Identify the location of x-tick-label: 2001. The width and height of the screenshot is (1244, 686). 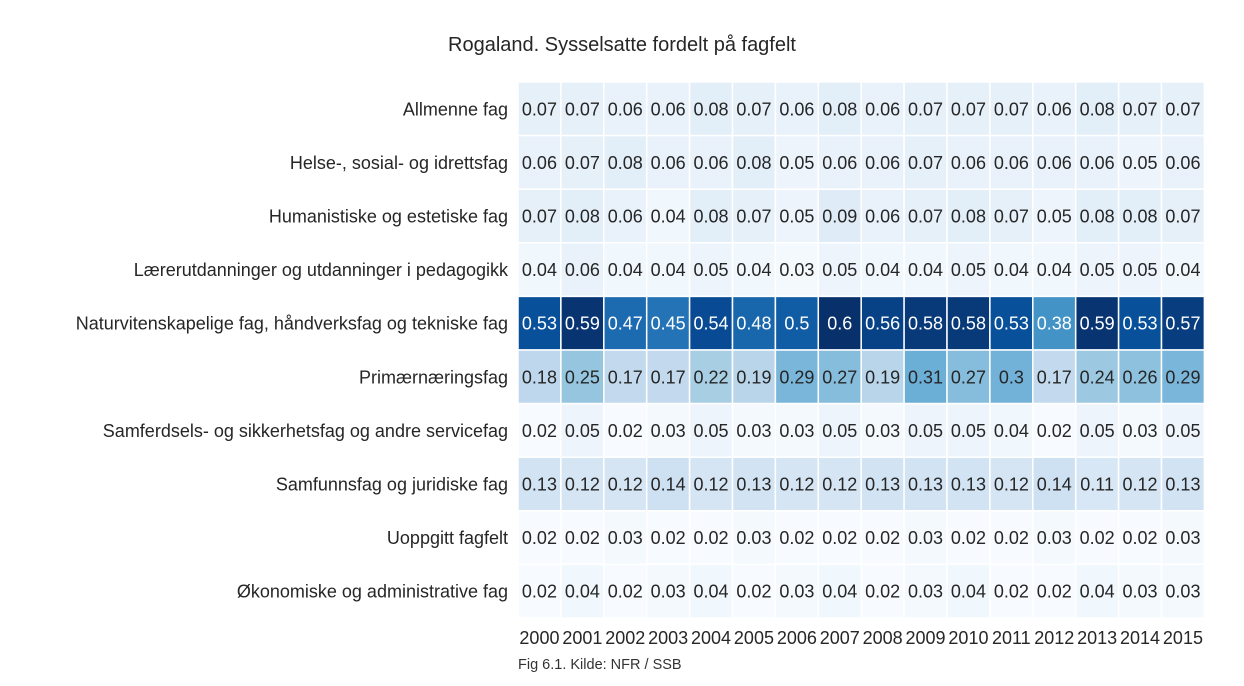
(582, 638).